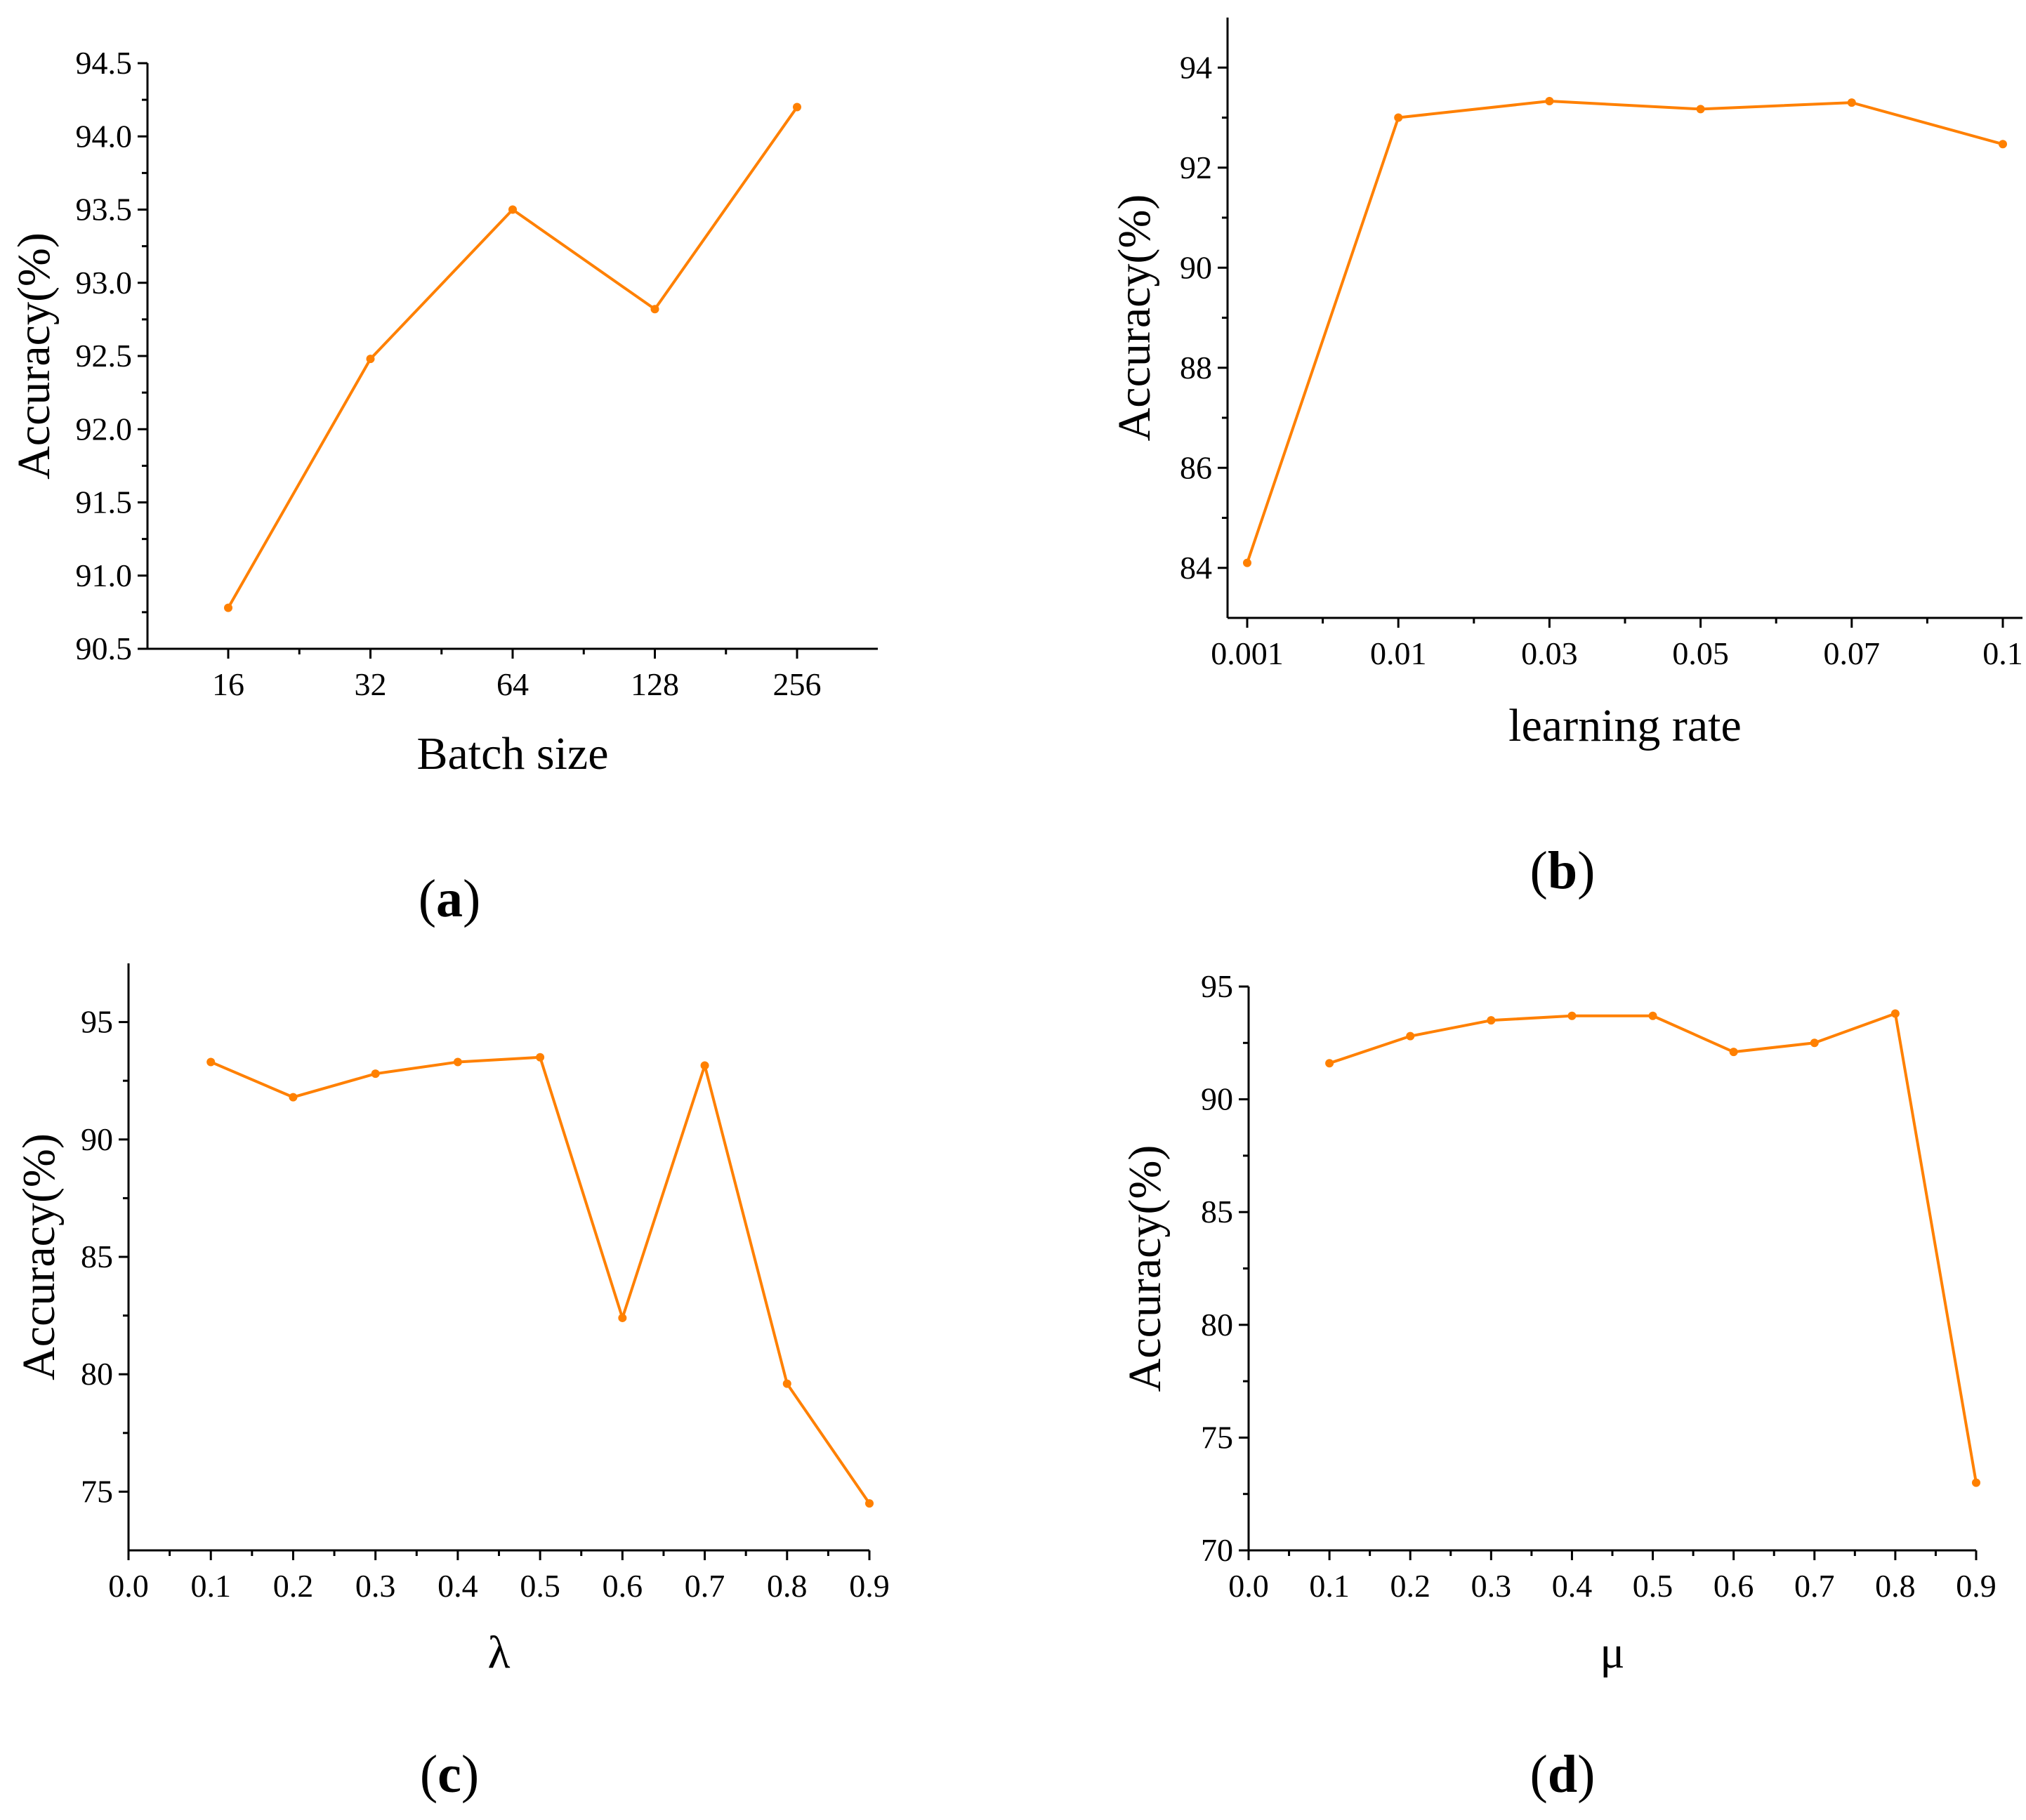 The height and width of the screenshot is (1820, 2026). Describe the element at coordinates (97, 1374) in the screenshot. I see `y-tick-label: 80` at that location.